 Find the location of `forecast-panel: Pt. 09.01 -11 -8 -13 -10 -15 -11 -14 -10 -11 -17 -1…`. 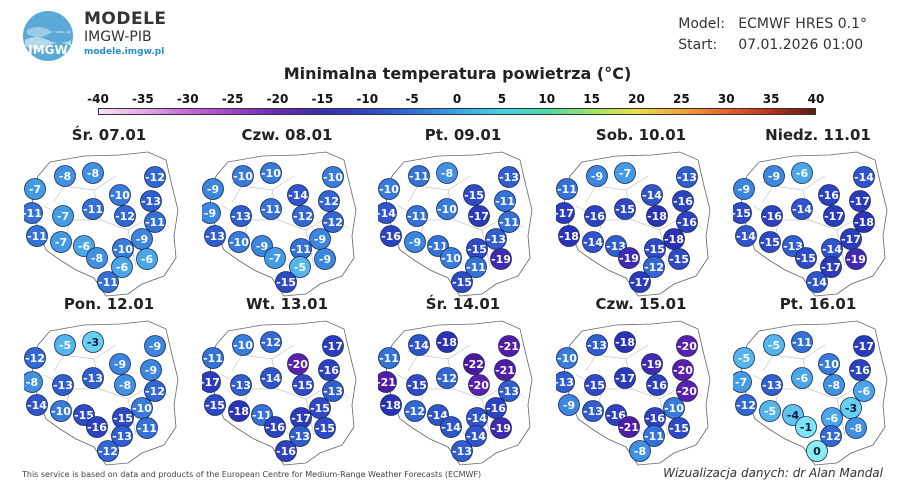

forecast-panel: Pt. 09.01 -11 -8 -13 -10 -15 -11 -14 -10 -11 -17 -1… is located at coordinates (463, 214).